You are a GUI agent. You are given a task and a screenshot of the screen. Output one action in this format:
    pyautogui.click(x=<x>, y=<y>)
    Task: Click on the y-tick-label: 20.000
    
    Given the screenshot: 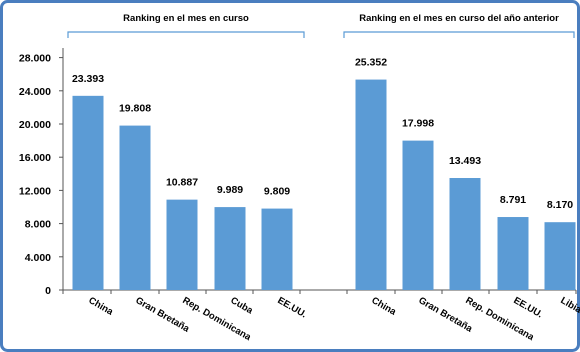 What is the action you would take?
    pyautogui.click(x=35, y=125)
    